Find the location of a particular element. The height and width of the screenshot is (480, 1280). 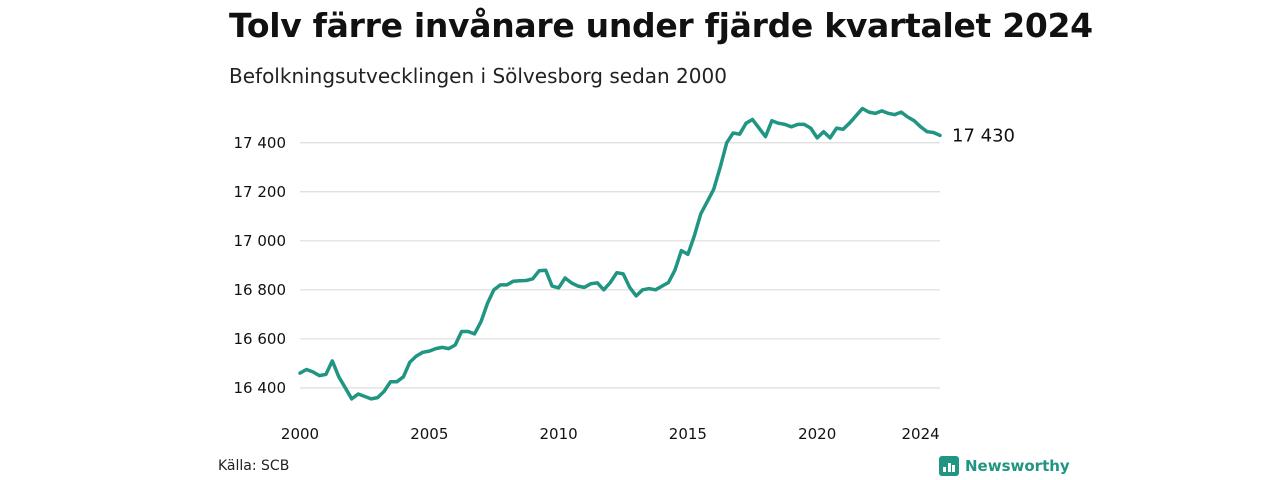

x-tick-label: 2024 is located at coordinates (921, 434).